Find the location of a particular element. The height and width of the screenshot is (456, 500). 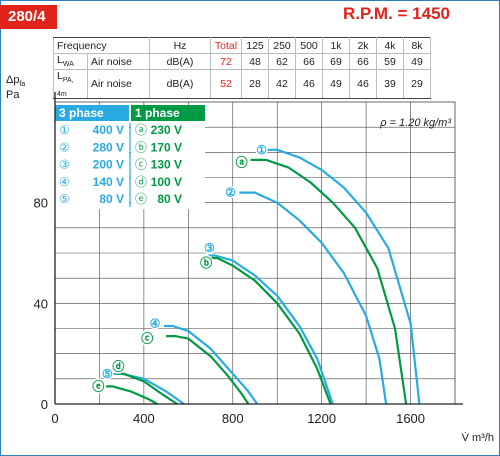

legend-3phase-voltage: 200 V is located at coordinates (108, 165).